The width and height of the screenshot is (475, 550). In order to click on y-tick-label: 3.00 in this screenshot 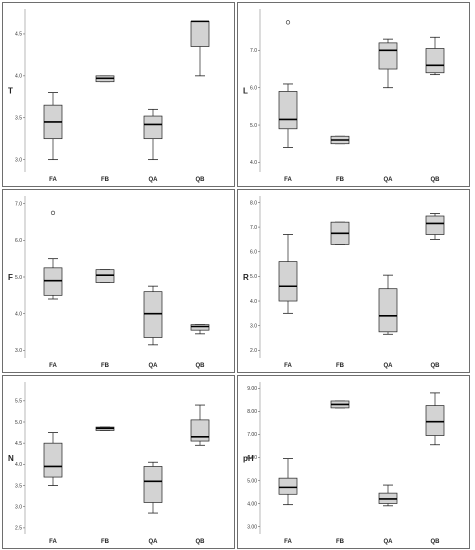, I will do `click(252, 527)`.